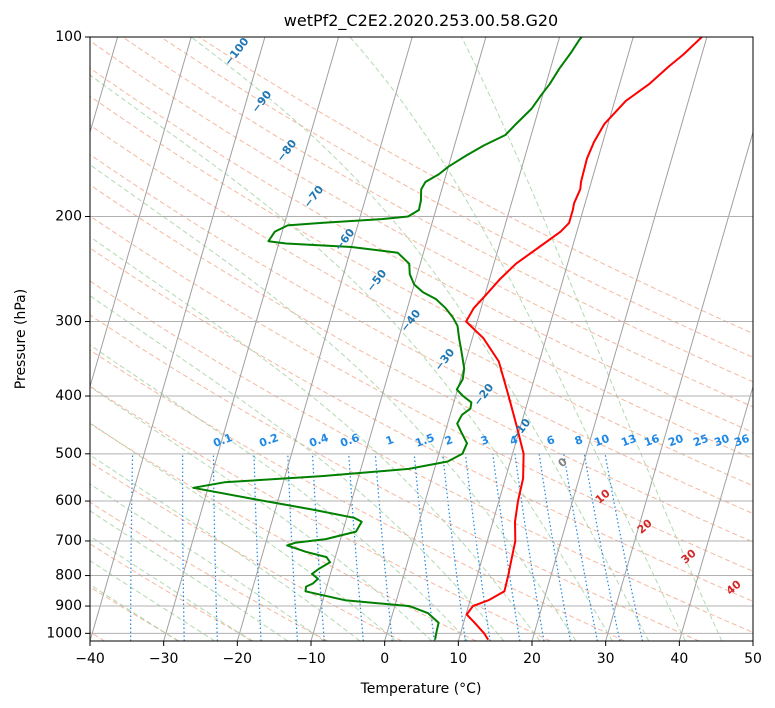 Image resolution: width=775 pixels, height=708 pixels. What do you see at coordinates (449, 440) in the screenshot?
I see `mixing-ratio-label: 2` at bounding box center [449, 440].